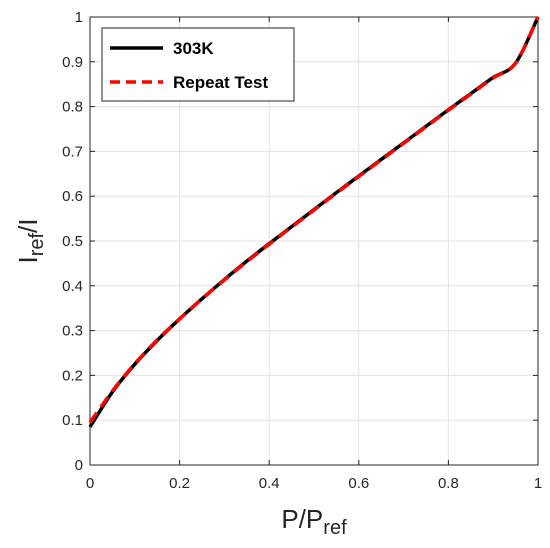 The height and width of the screenshot is (548, 550). Describe the element at coordinates (193, 48) in the screenshot. I see `legend-label-303k: 303K` at that location.